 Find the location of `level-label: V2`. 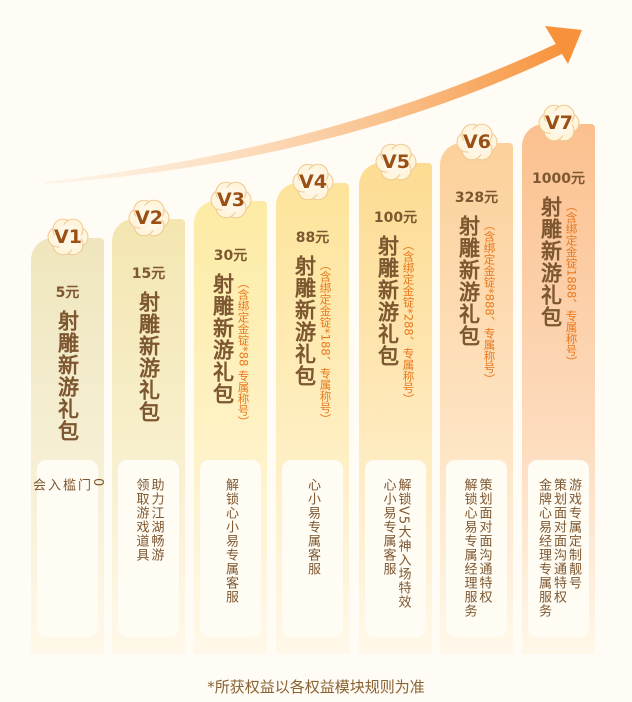

level-label: V2 is located at coordinates (149, 218).